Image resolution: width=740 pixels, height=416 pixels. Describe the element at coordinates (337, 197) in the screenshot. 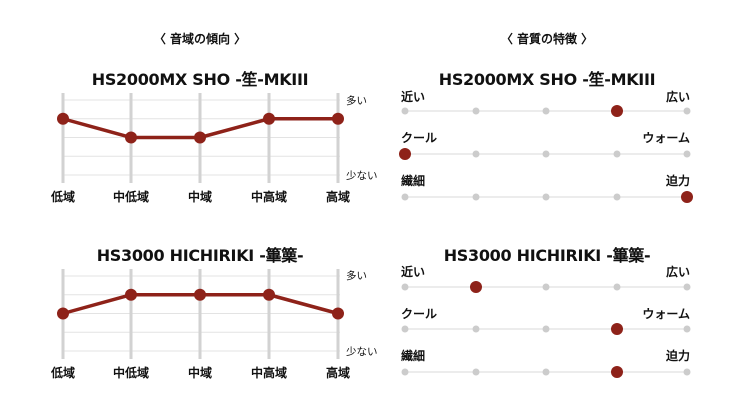

I see `line-chart-1-xlabel: 高域` at that location.